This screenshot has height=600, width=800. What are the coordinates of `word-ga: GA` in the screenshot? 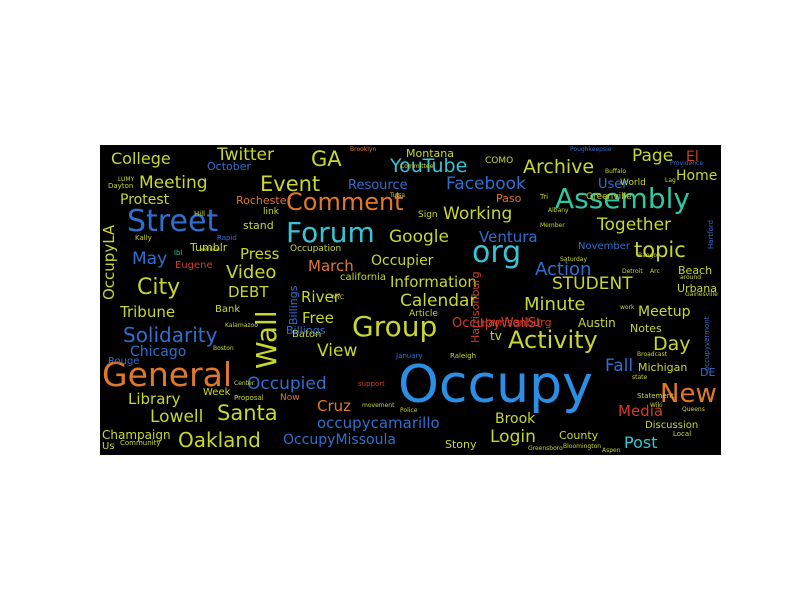 It's located at (326, 159).